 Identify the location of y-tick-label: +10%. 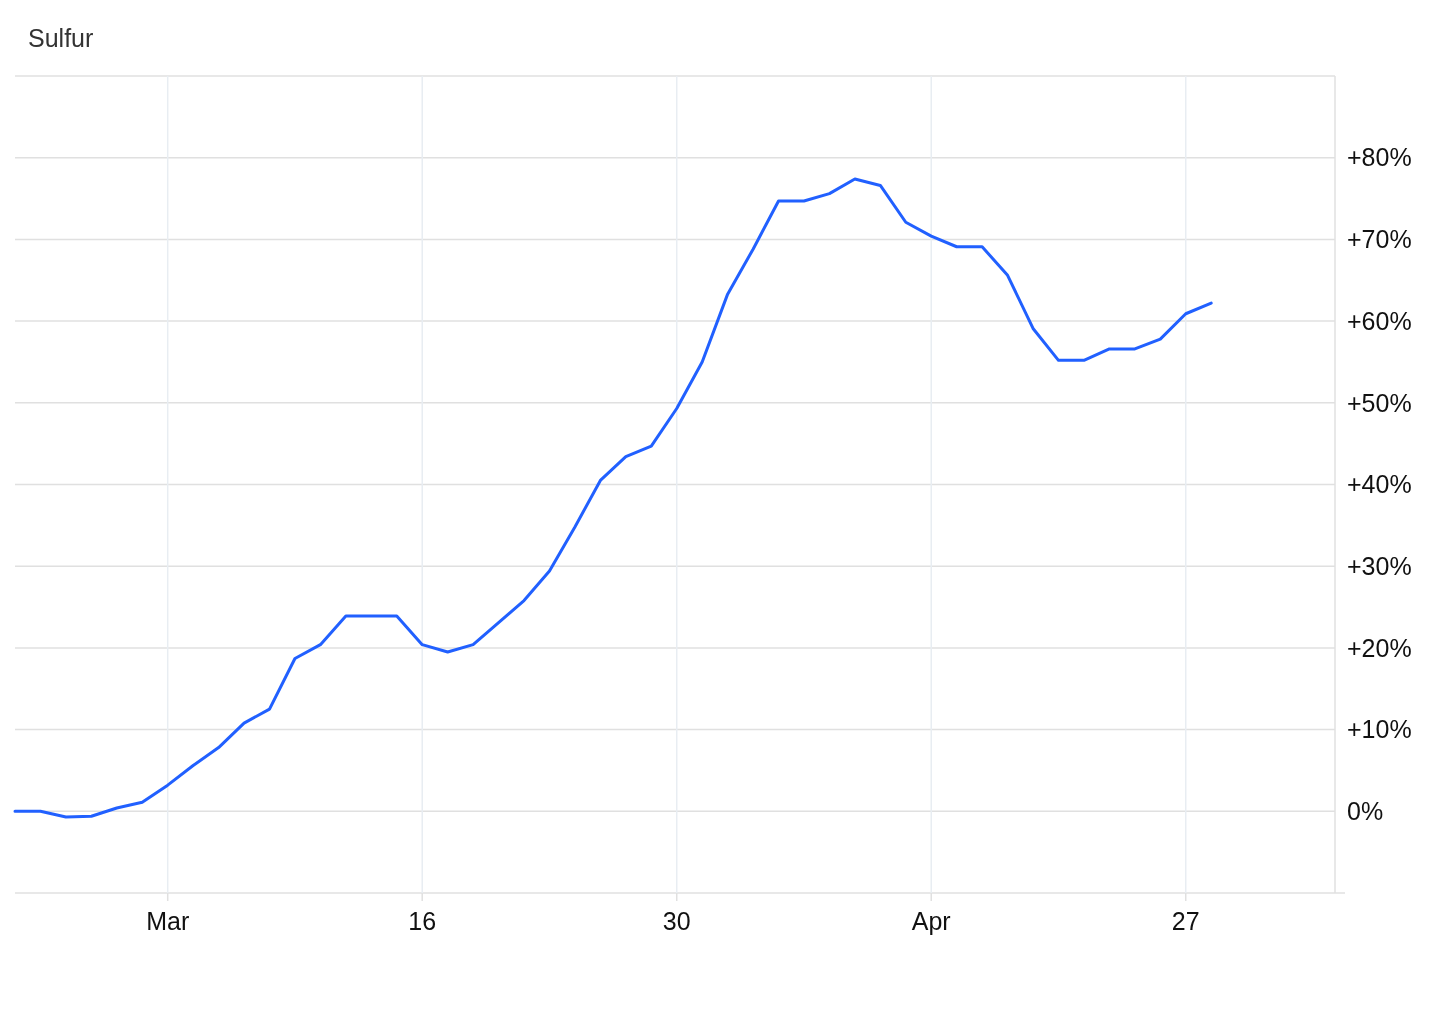
(1379, 729).